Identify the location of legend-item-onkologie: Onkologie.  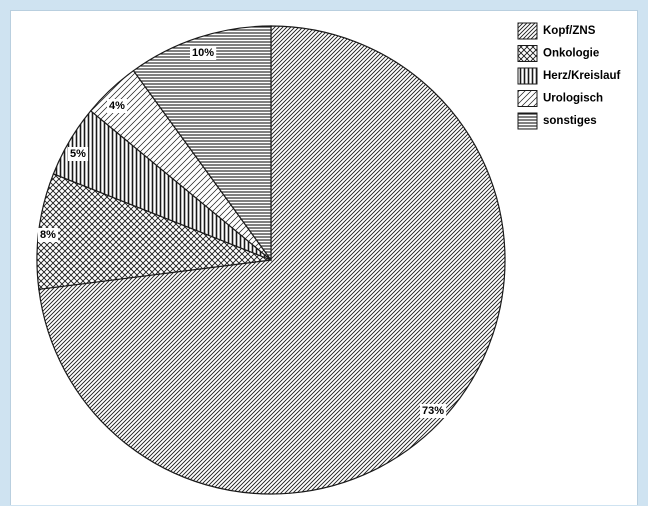
(558, 53).